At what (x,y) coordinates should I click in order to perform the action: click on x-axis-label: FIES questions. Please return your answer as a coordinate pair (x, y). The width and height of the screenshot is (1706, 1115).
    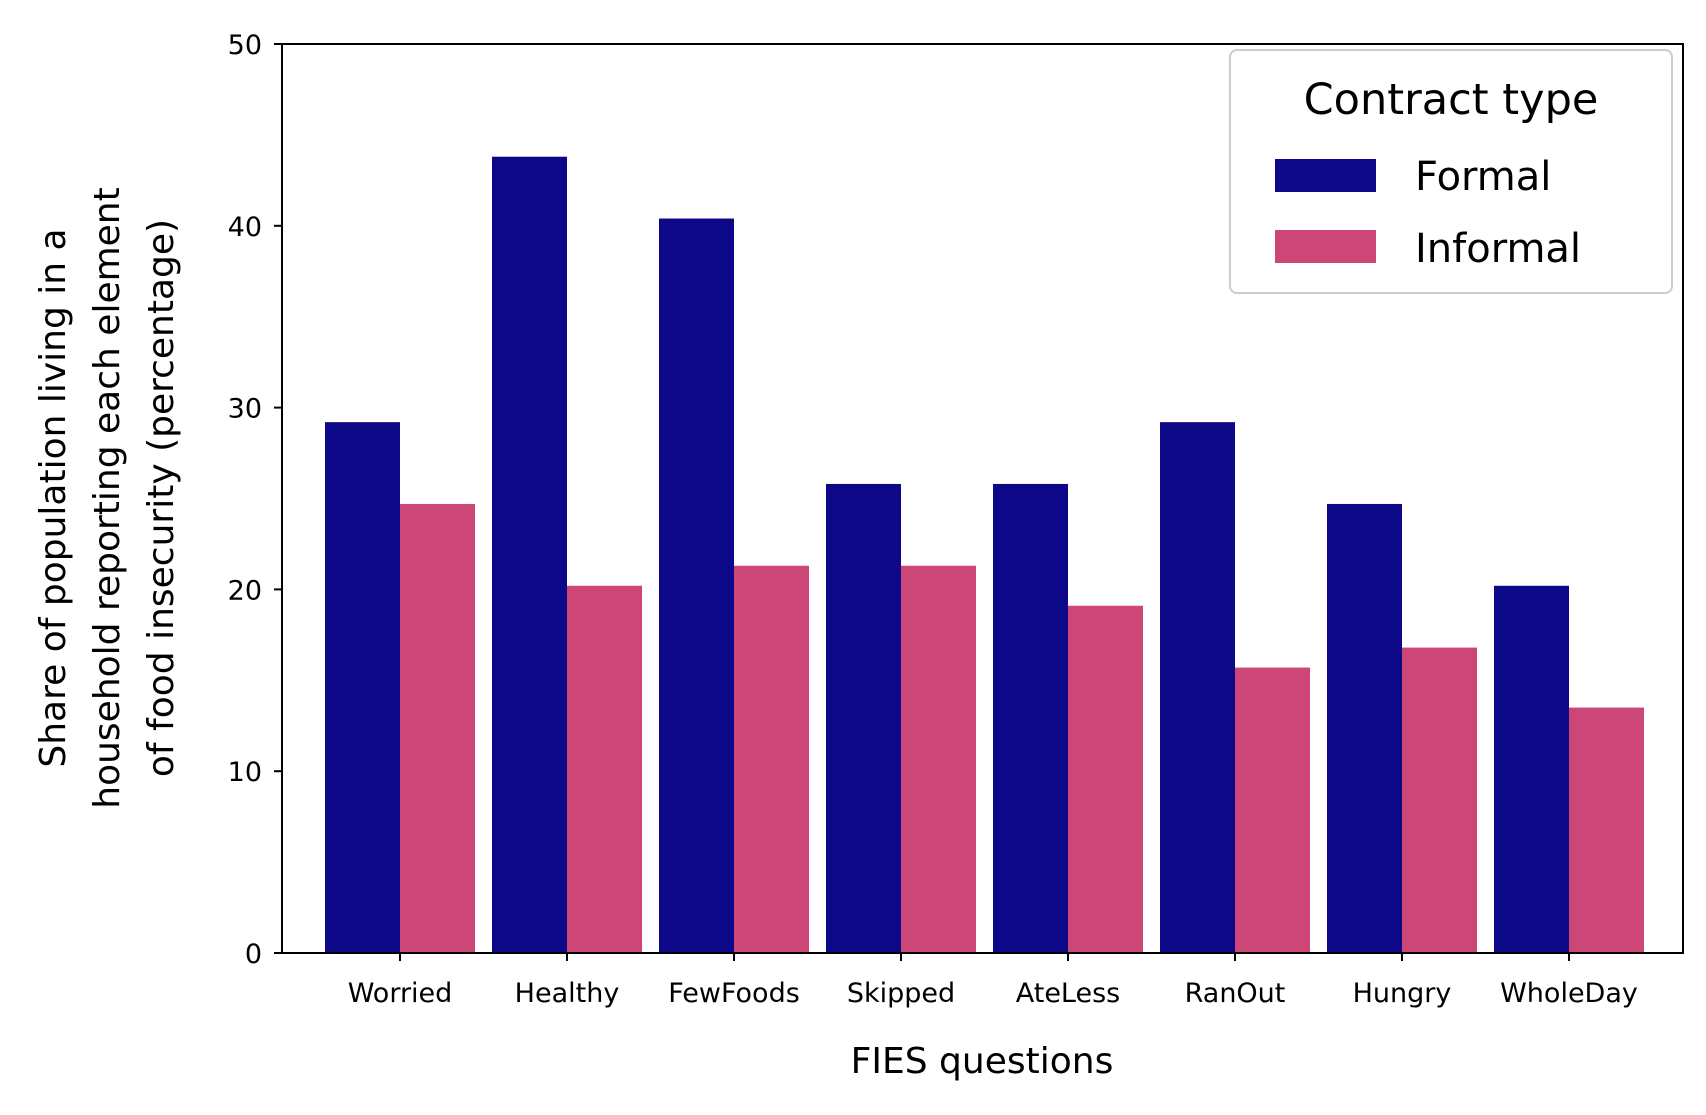
    Looking at the image, I should click on (982, 1061).